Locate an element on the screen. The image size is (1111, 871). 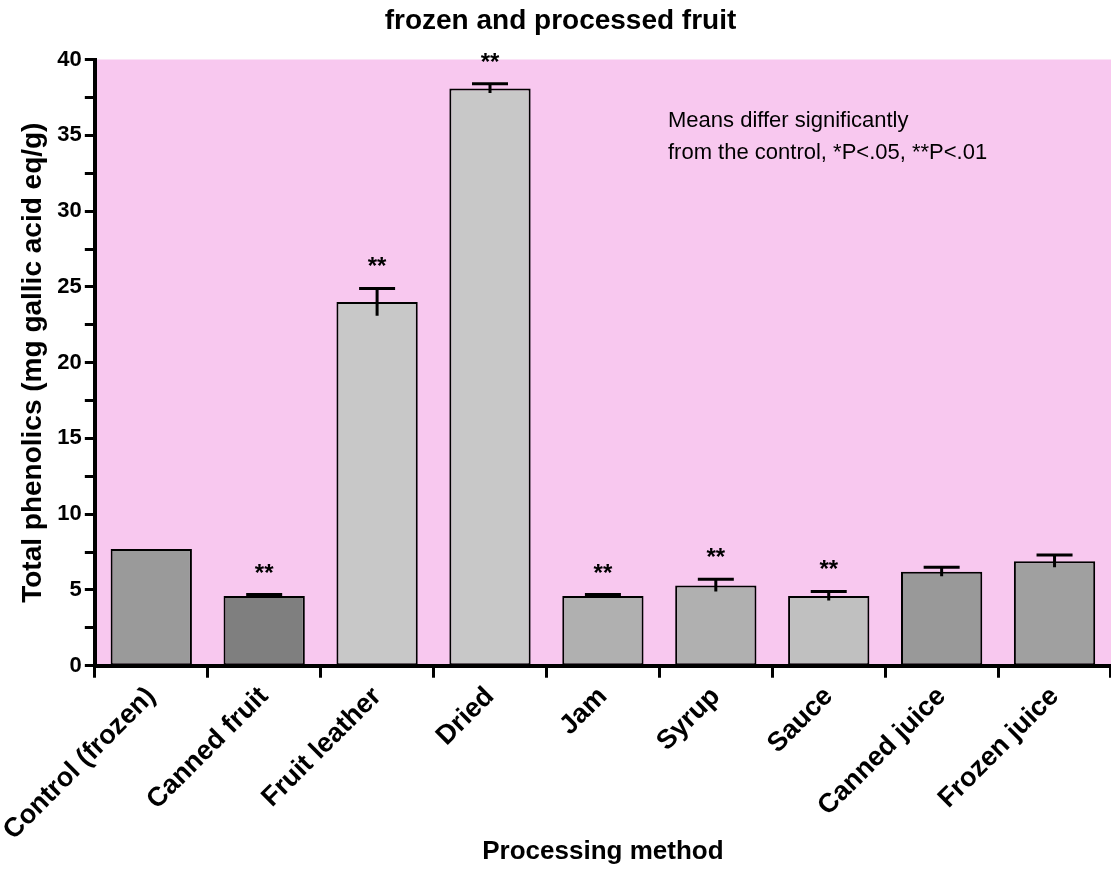
y-tick-label: 30 is located at coordinates (69, 210).